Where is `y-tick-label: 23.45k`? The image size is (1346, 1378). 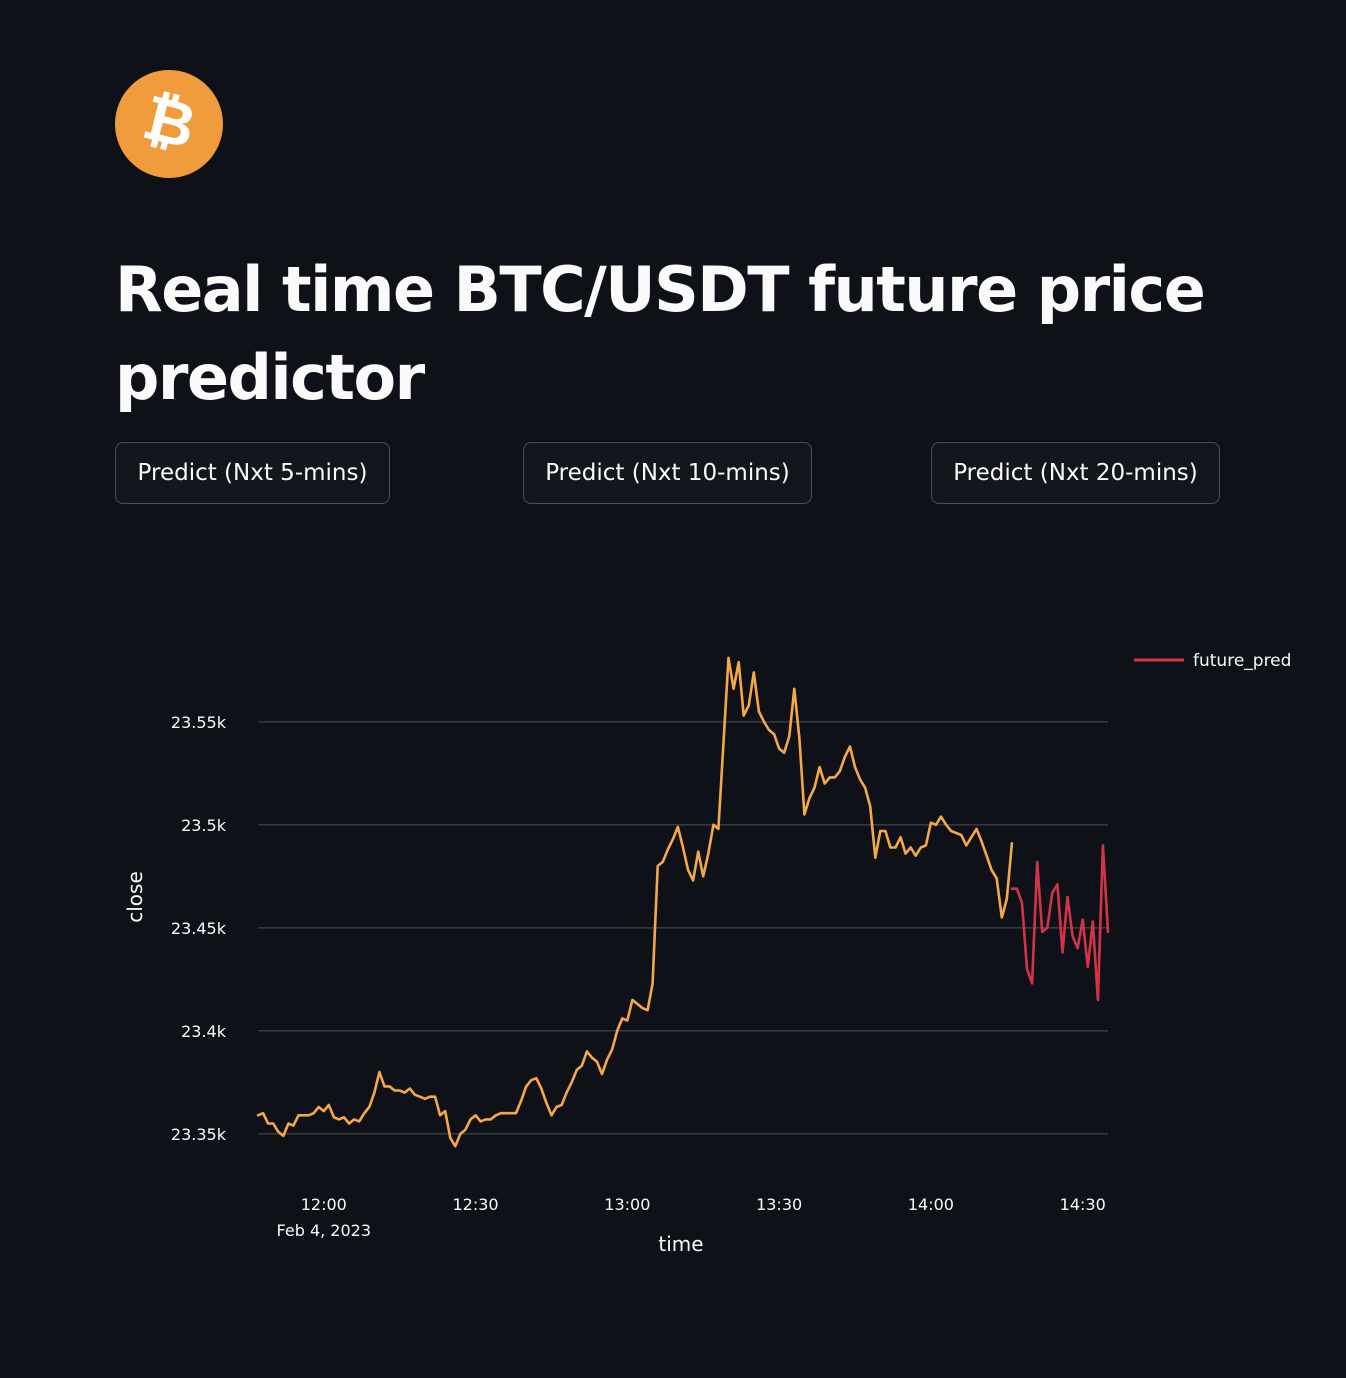 y-tick-label: 23.45k is located at coordinates (199, 928).